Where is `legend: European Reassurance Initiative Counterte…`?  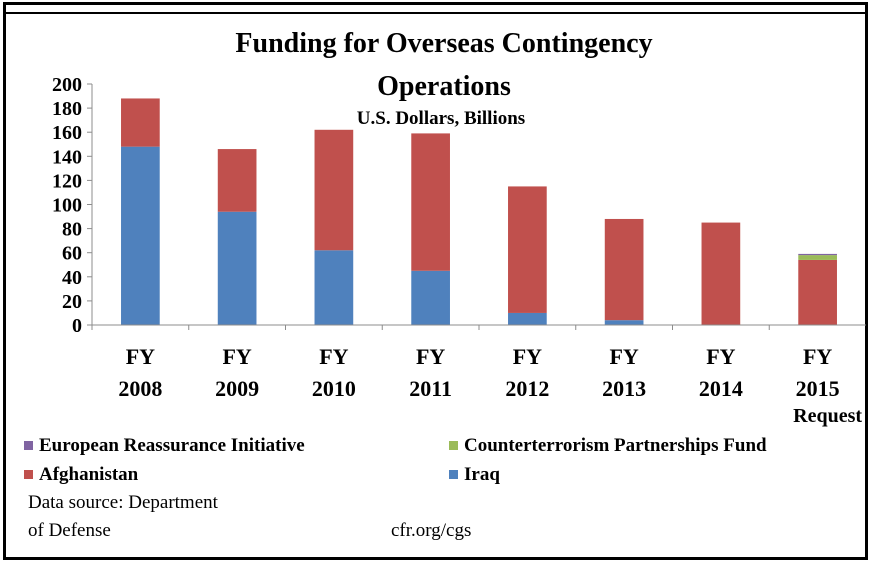
legend: European Reassurance Initiative Counterte… is located at coordinates (395, 460).